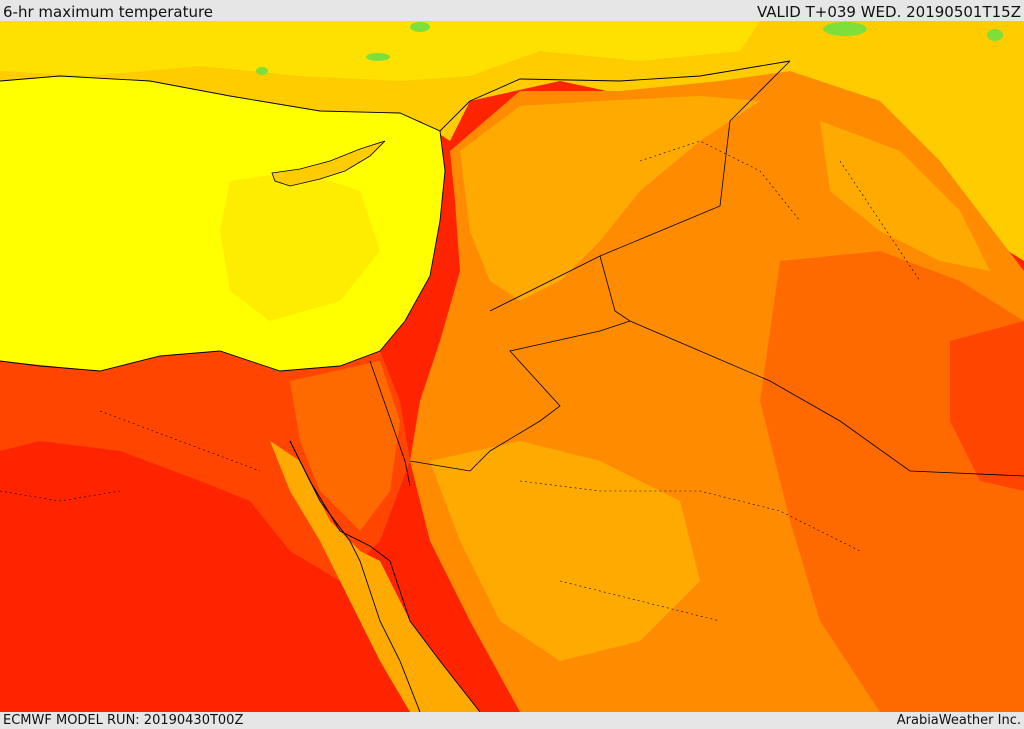 The image size is (1024, 729). I want to click on med-inner-shade, so click(300, 246).